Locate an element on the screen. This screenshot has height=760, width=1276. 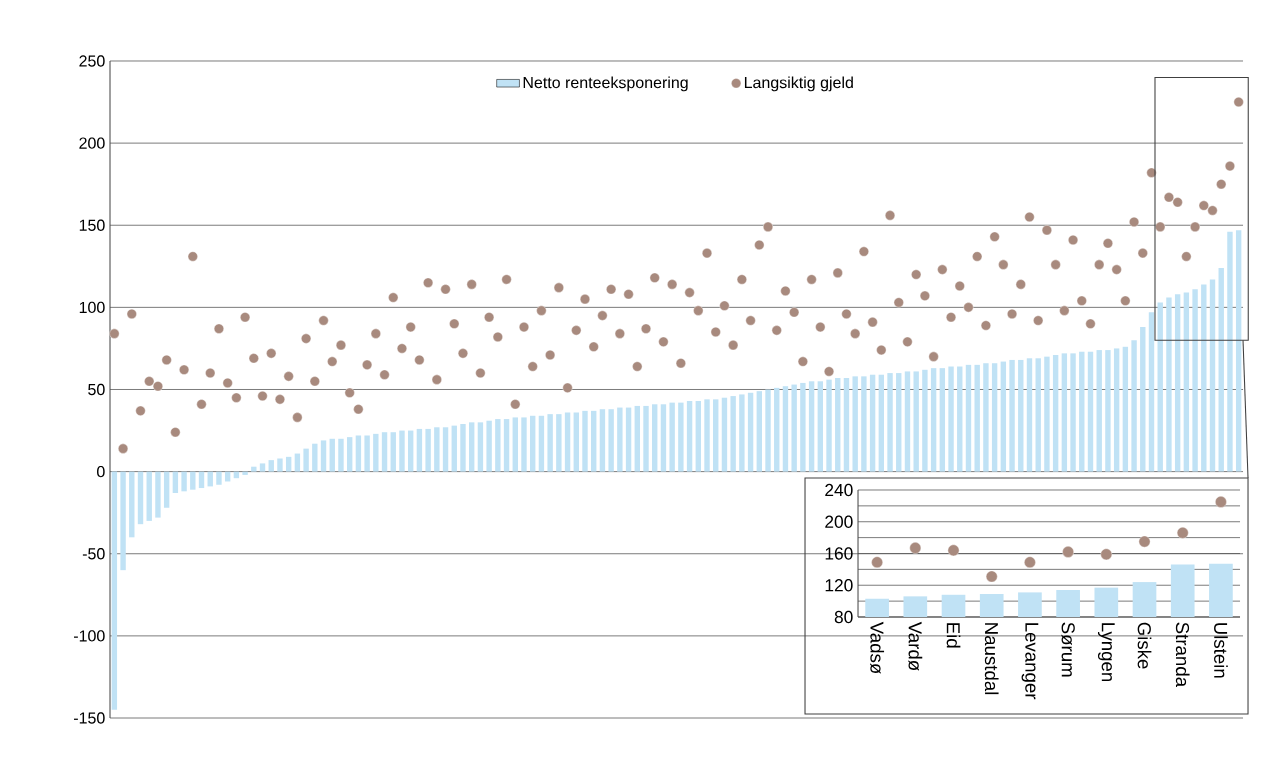
y-tick-label: 150 is located at coordinates (92, 225).